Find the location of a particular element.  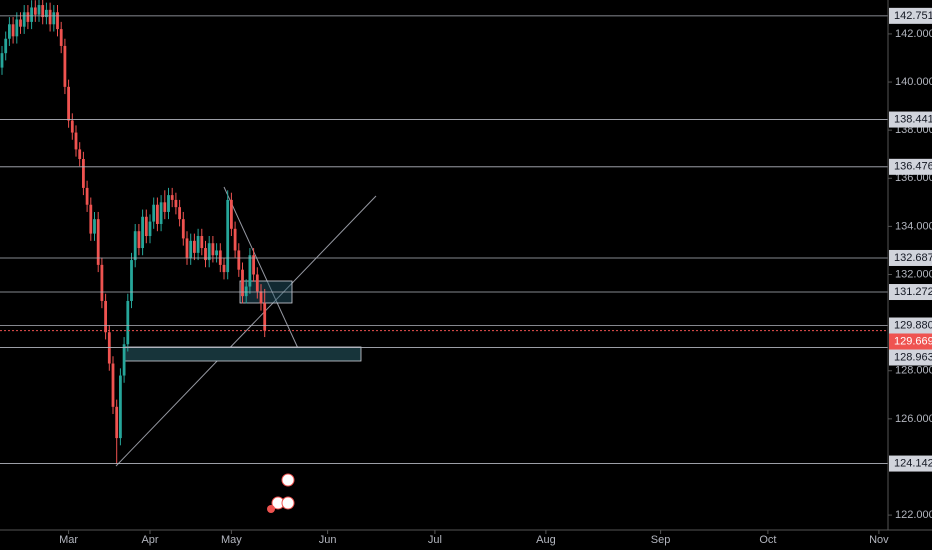

price-label: 124.142 is located at coordinates (913, 463).